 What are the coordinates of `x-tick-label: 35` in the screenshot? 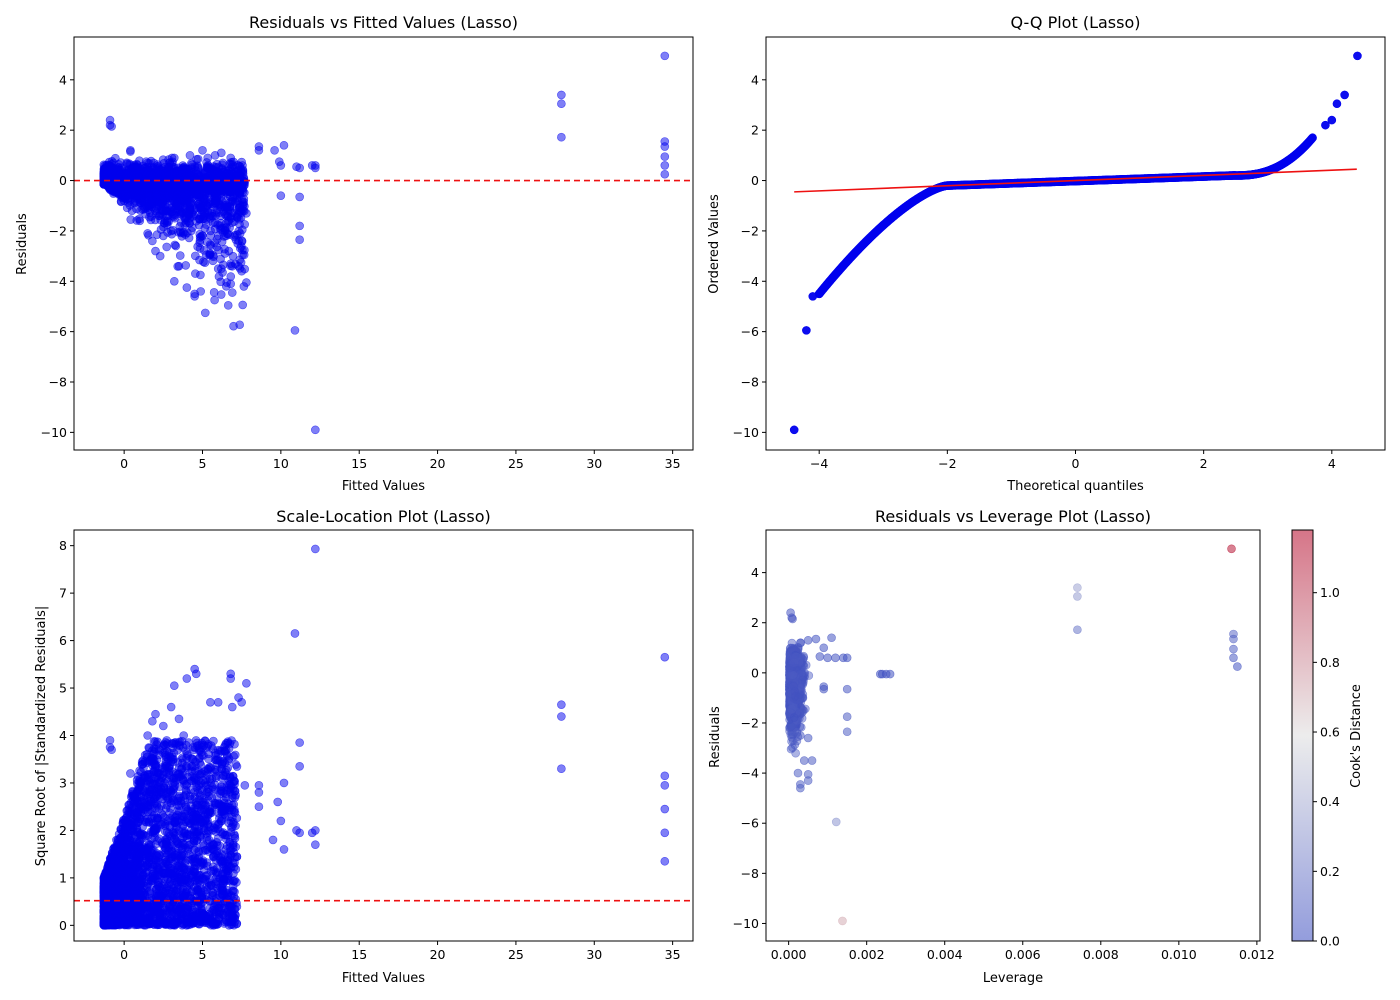 It's located at (673, 463).